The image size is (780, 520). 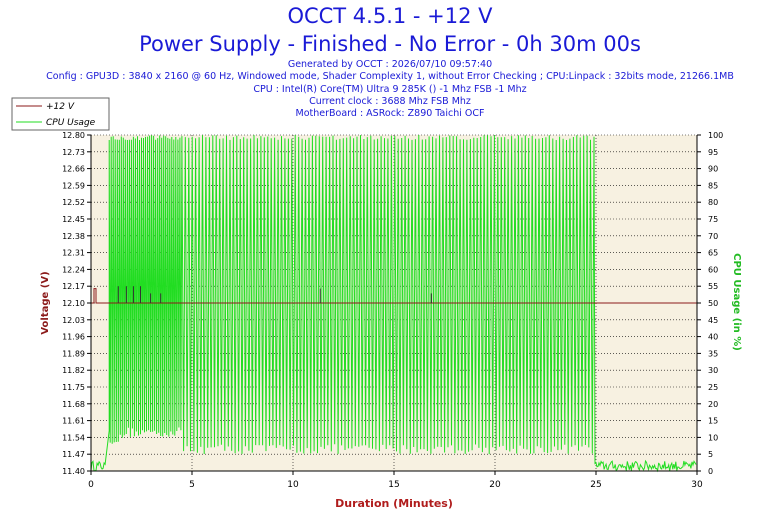 I want to click on tick-label-right: 20, so click(x=713, y=404).